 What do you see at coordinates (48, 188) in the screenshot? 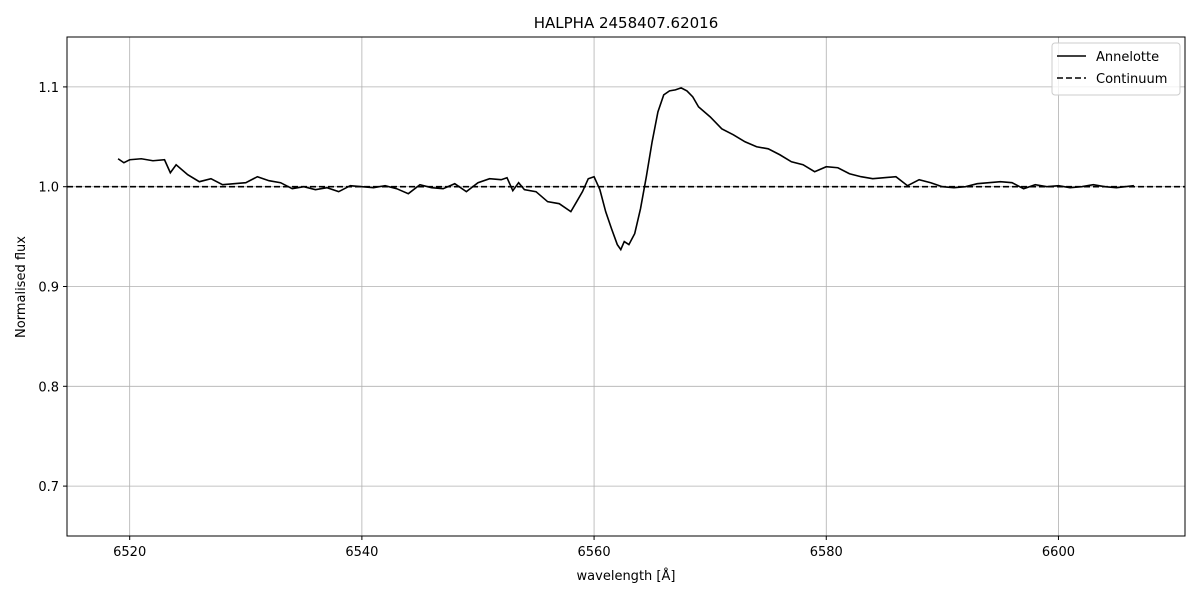
I see `y-tick-label: 1.0` at bounding box center [48, 188].